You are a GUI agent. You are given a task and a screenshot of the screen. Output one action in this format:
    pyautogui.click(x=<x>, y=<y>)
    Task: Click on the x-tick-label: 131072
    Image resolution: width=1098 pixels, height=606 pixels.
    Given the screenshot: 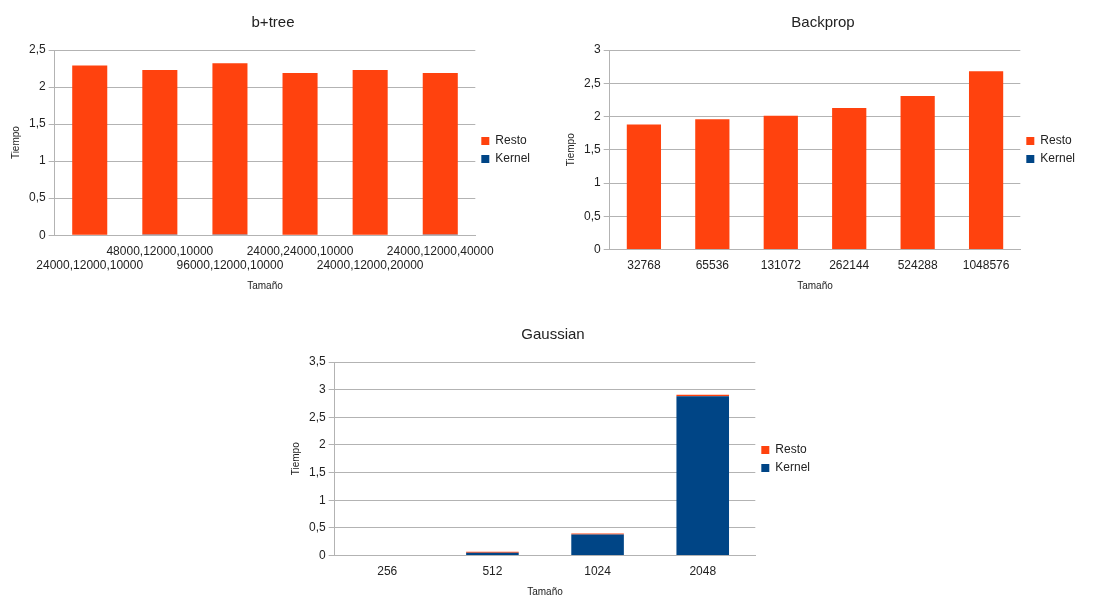 What is the action you would take?
    pyautogui.click(x=781, y=265)
    